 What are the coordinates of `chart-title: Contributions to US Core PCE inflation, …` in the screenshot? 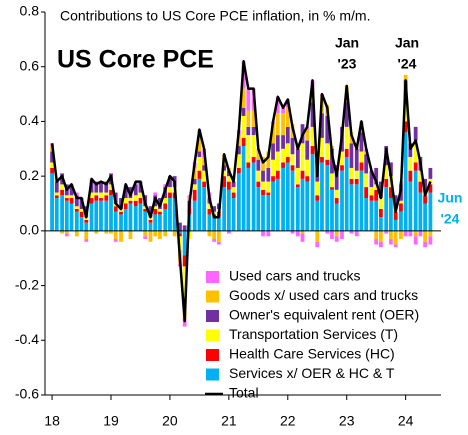 It's located at (215, 16).